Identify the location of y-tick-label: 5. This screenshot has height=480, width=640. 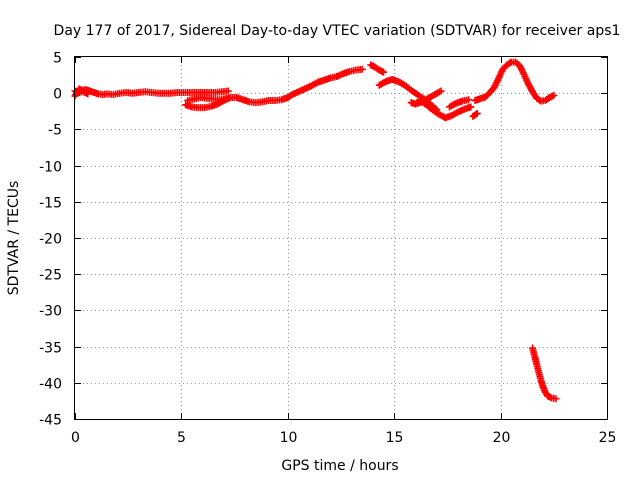
(57, 59).